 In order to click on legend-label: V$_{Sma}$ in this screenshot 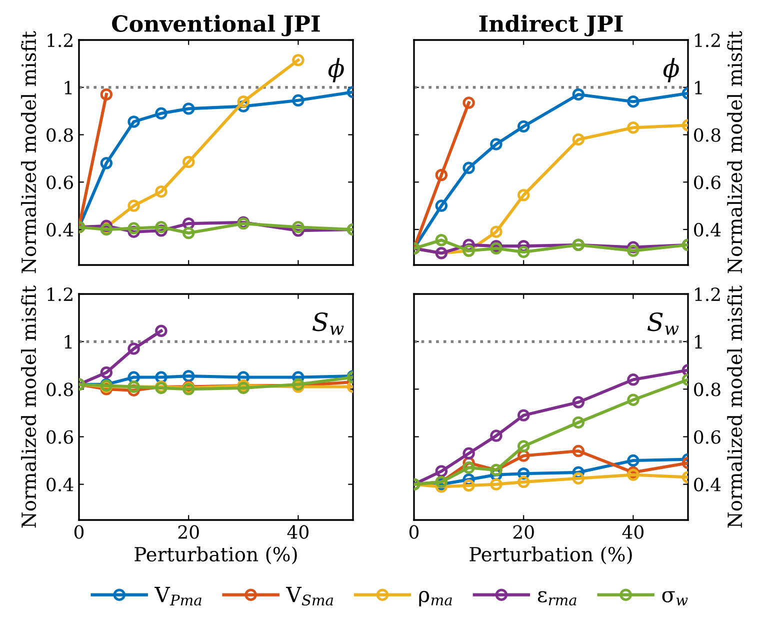, I will do `click(310, 596)`.